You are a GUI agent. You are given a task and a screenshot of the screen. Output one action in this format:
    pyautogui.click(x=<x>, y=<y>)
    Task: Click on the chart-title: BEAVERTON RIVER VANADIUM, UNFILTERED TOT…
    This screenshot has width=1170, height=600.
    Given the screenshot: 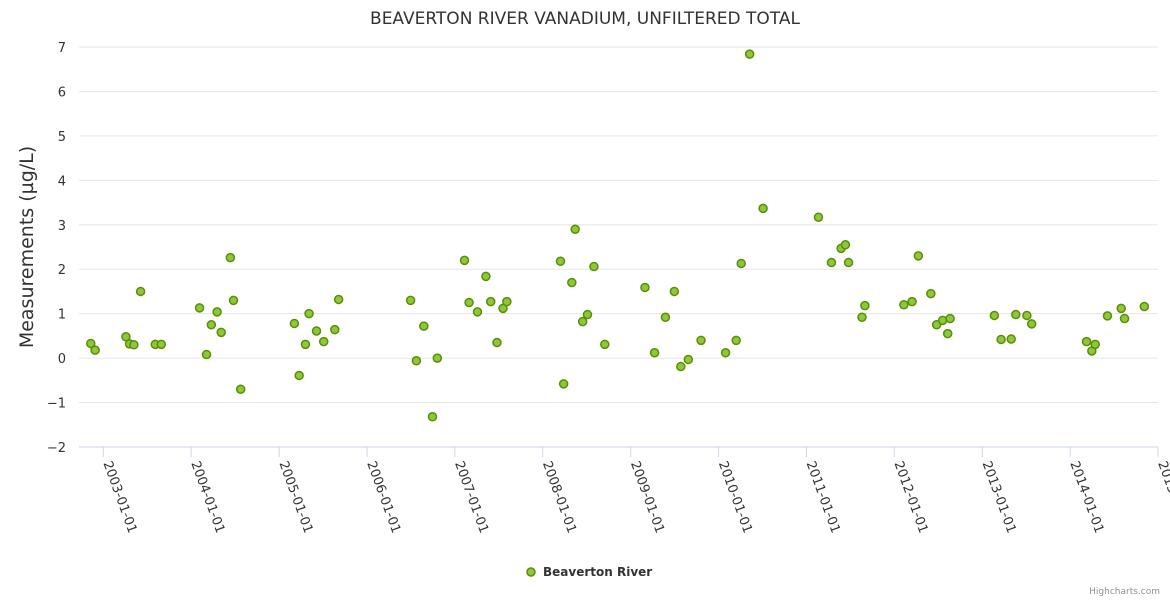 What is the action you would take?
    pyautogui.click(x=585, y=19)
    